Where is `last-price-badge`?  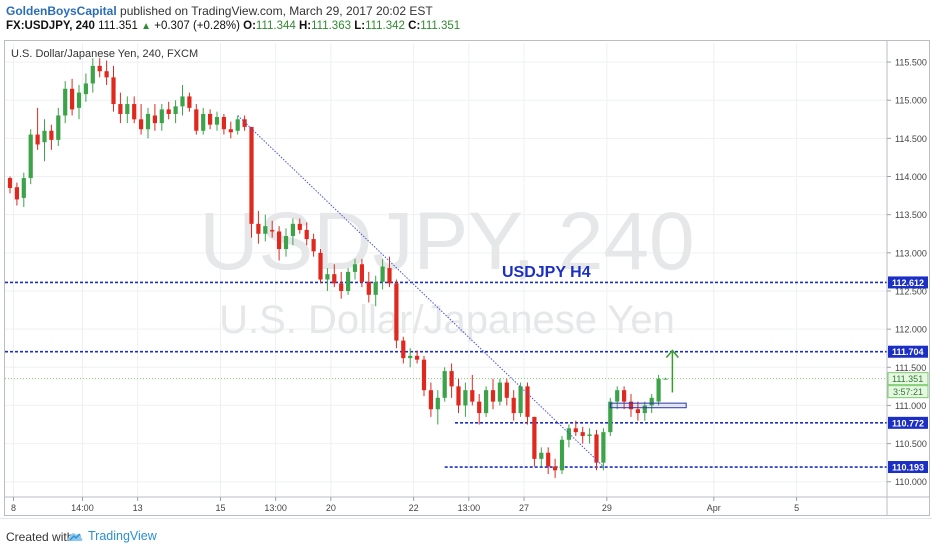 last-price-badge is located at coordinates (908, 379).